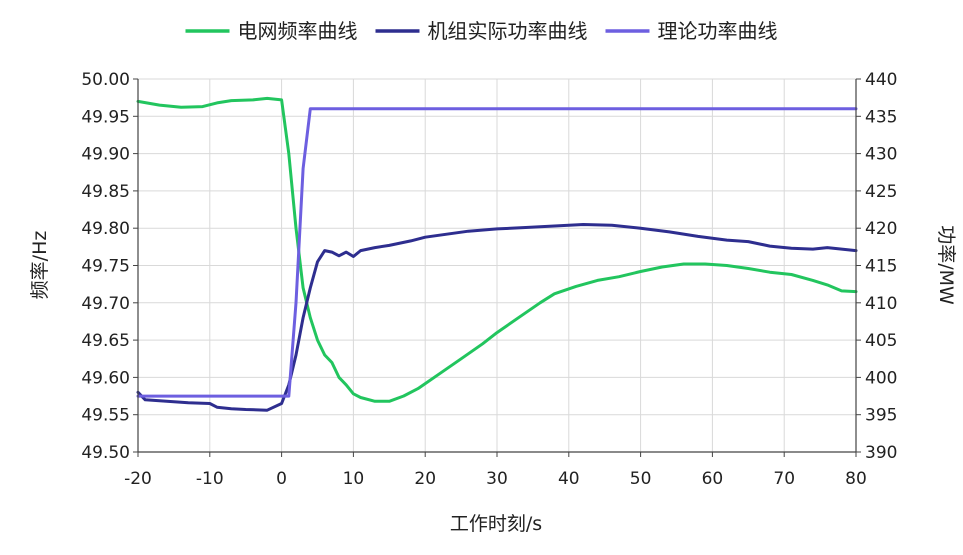 Image resolution: width=963 pixels, height=555 pixels. Describe the element at coordinates (881, 416) in the screenshot. I see `y-right-tick-label: 395` at that location.